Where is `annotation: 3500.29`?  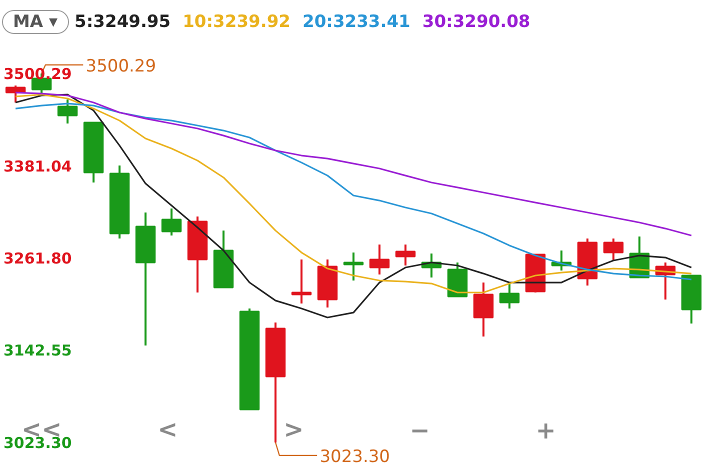
annotation: 3500.29 is located at coordinates (121, 66).